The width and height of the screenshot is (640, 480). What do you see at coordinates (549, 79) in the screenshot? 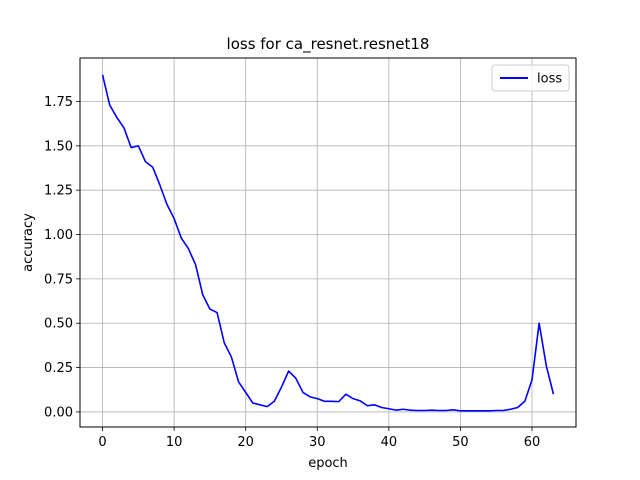
I see `legend-label-loss: loss` at bounding box center [549, 79].